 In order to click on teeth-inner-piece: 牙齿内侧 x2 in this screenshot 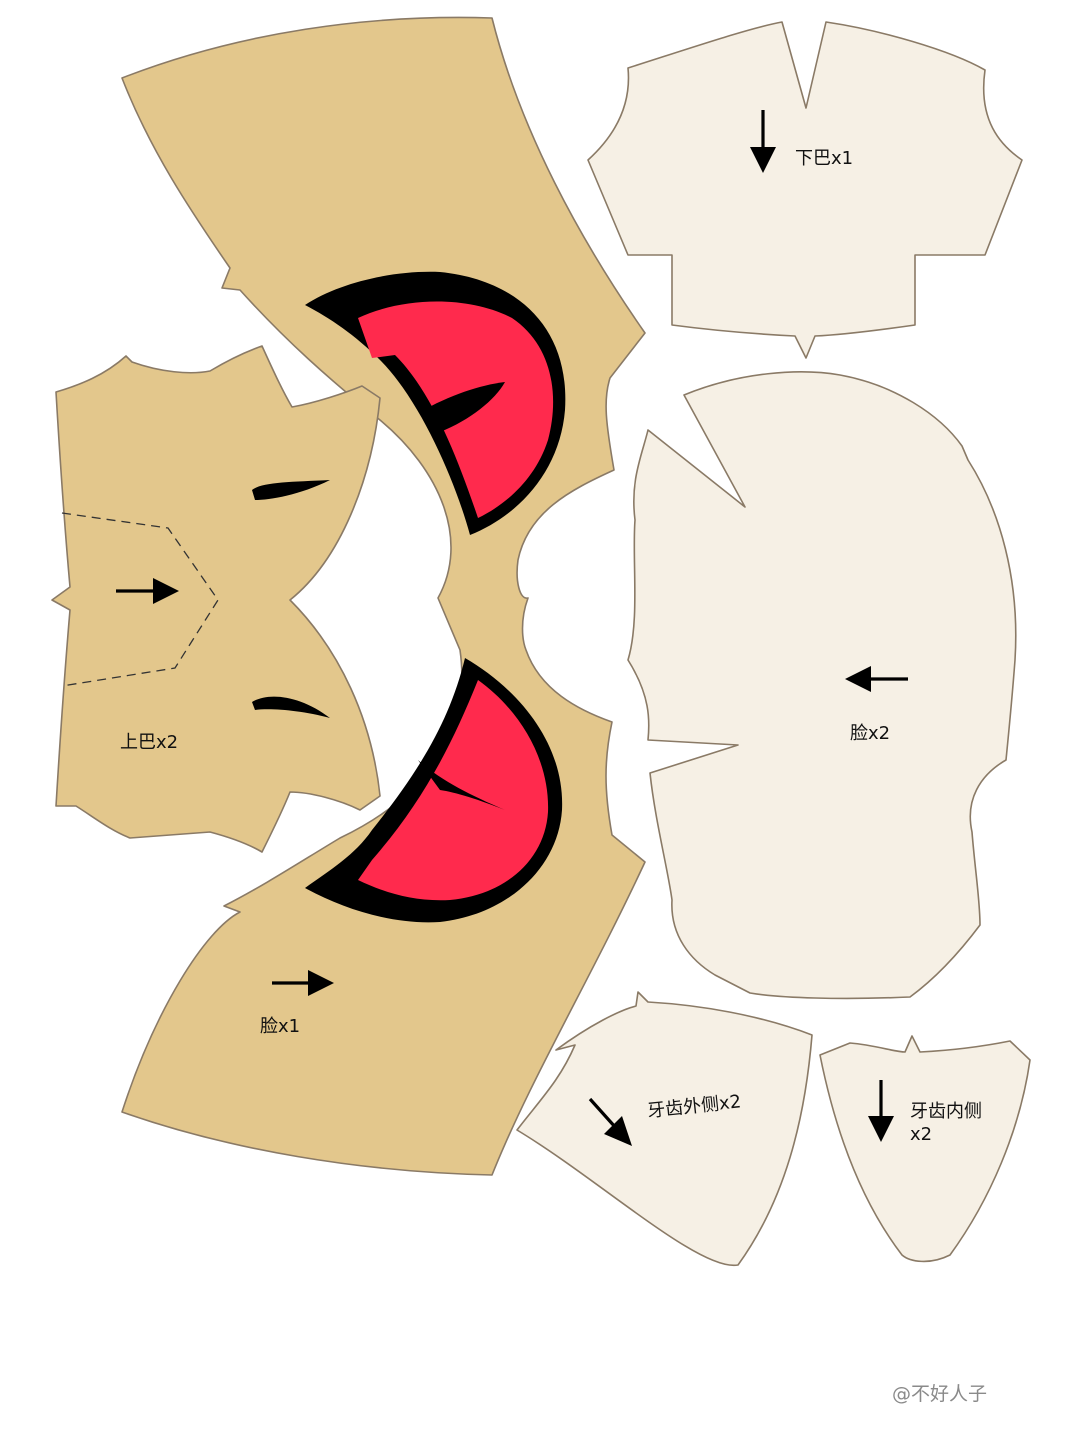, I will do `click(925, 1149)`.